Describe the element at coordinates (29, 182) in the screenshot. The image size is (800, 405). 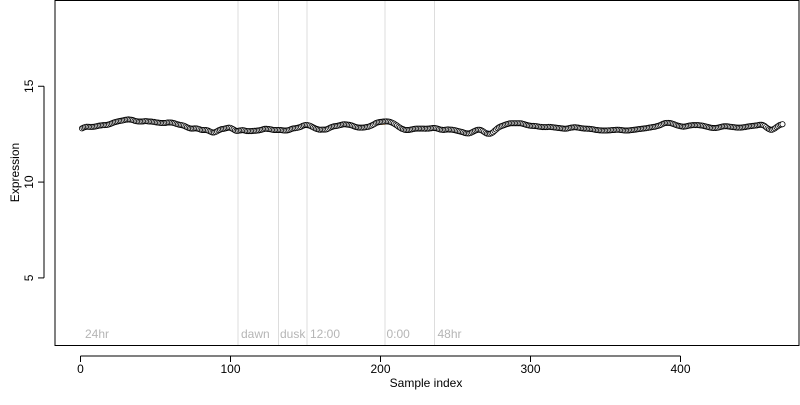
I see `y-tick-label-10: 10` at that location.